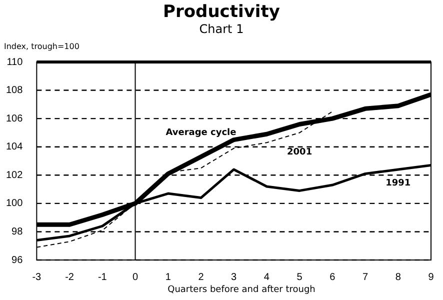 This screenshot has width=443, height=300. I want to click on y-tick-label: 102, so click(15, 175).